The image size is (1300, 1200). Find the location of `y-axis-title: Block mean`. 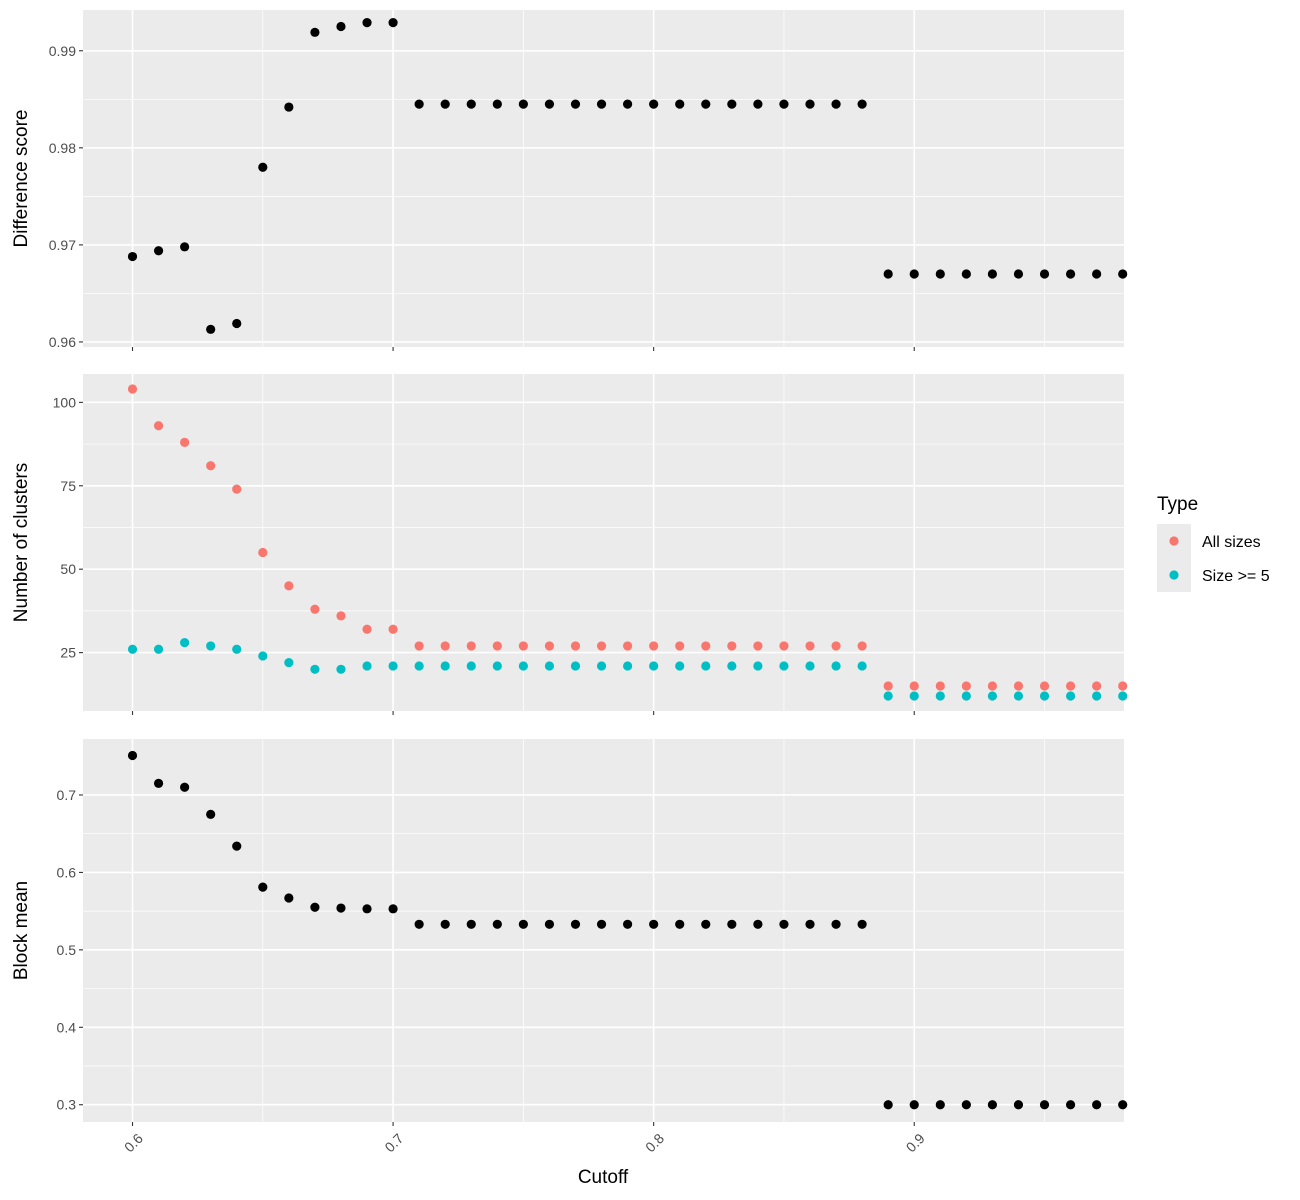

y-axis-title: Block mean is located at coordinates (21, 930).